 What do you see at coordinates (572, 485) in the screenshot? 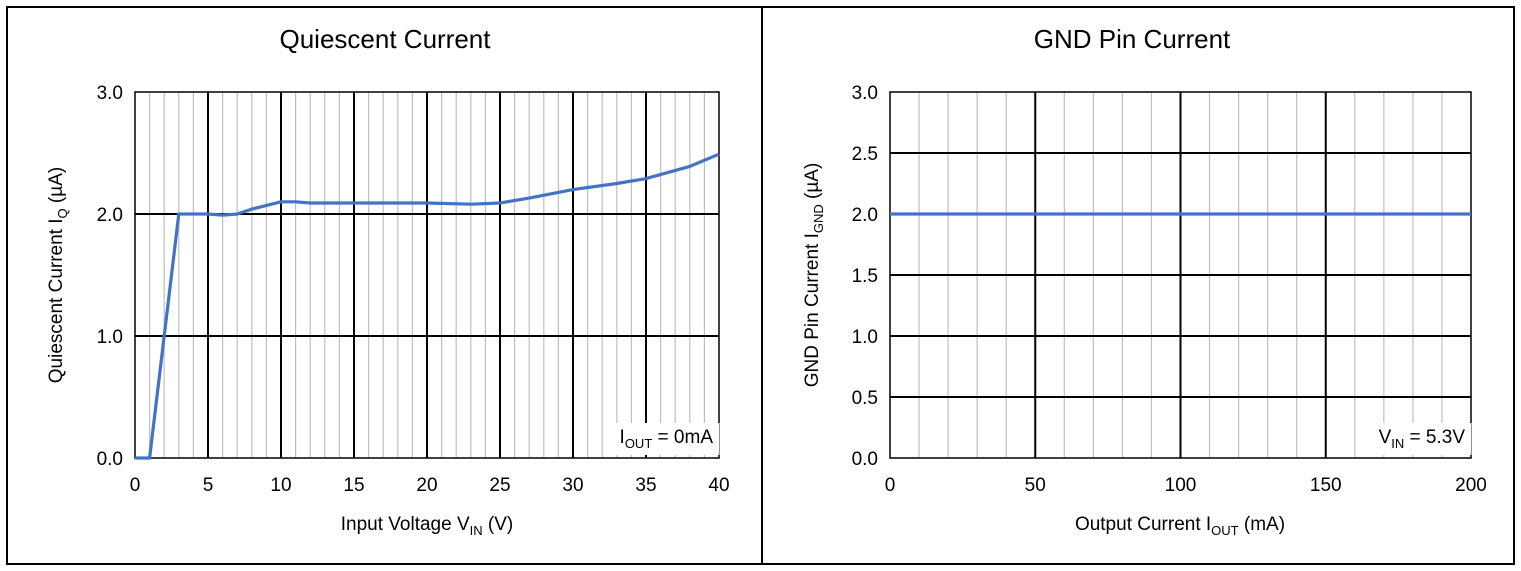
I see `x-tick-label: 30` at bounding box center [572, 485].